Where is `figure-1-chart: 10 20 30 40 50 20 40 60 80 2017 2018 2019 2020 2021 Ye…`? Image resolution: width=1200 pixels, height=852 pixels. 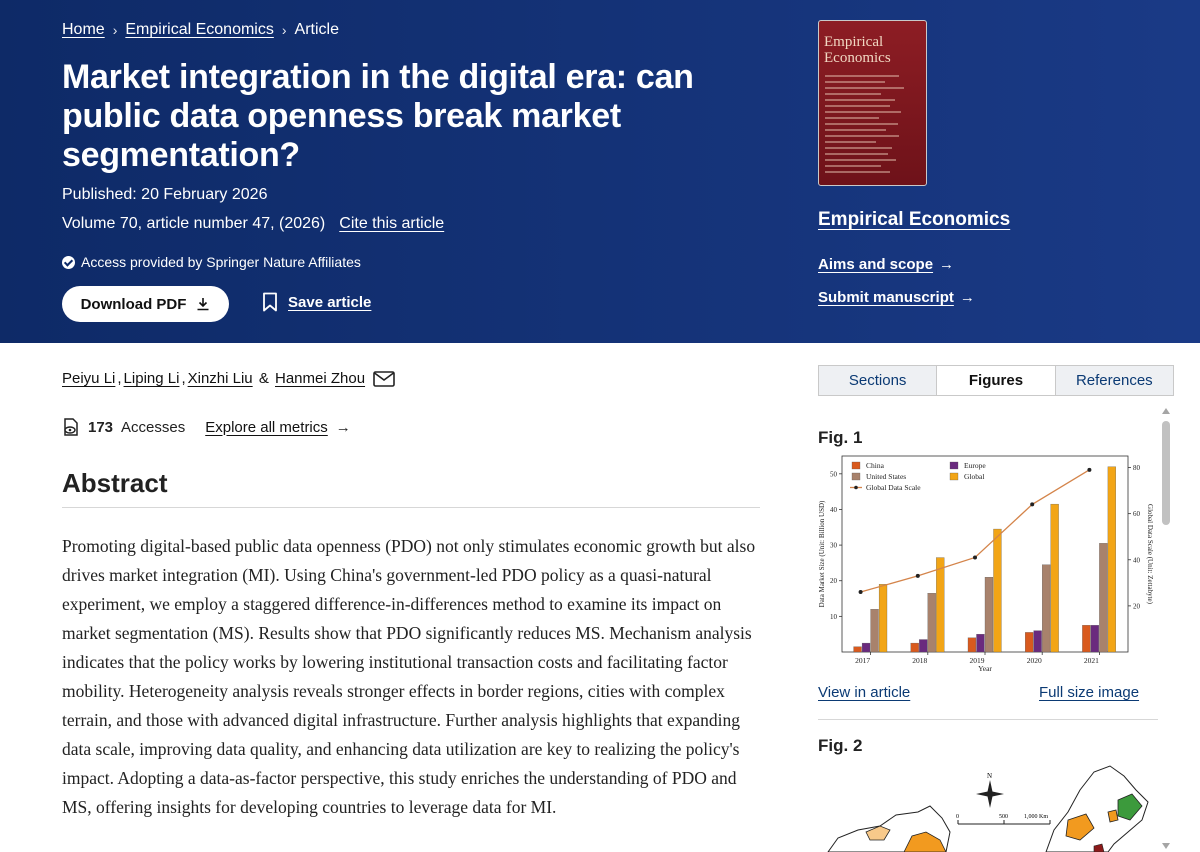 figure-1-chart: 10 20 30 40 50 20 40 60 80 2017 2018 2019 2020 2021 Ye… is located at coordinates (985, 566).